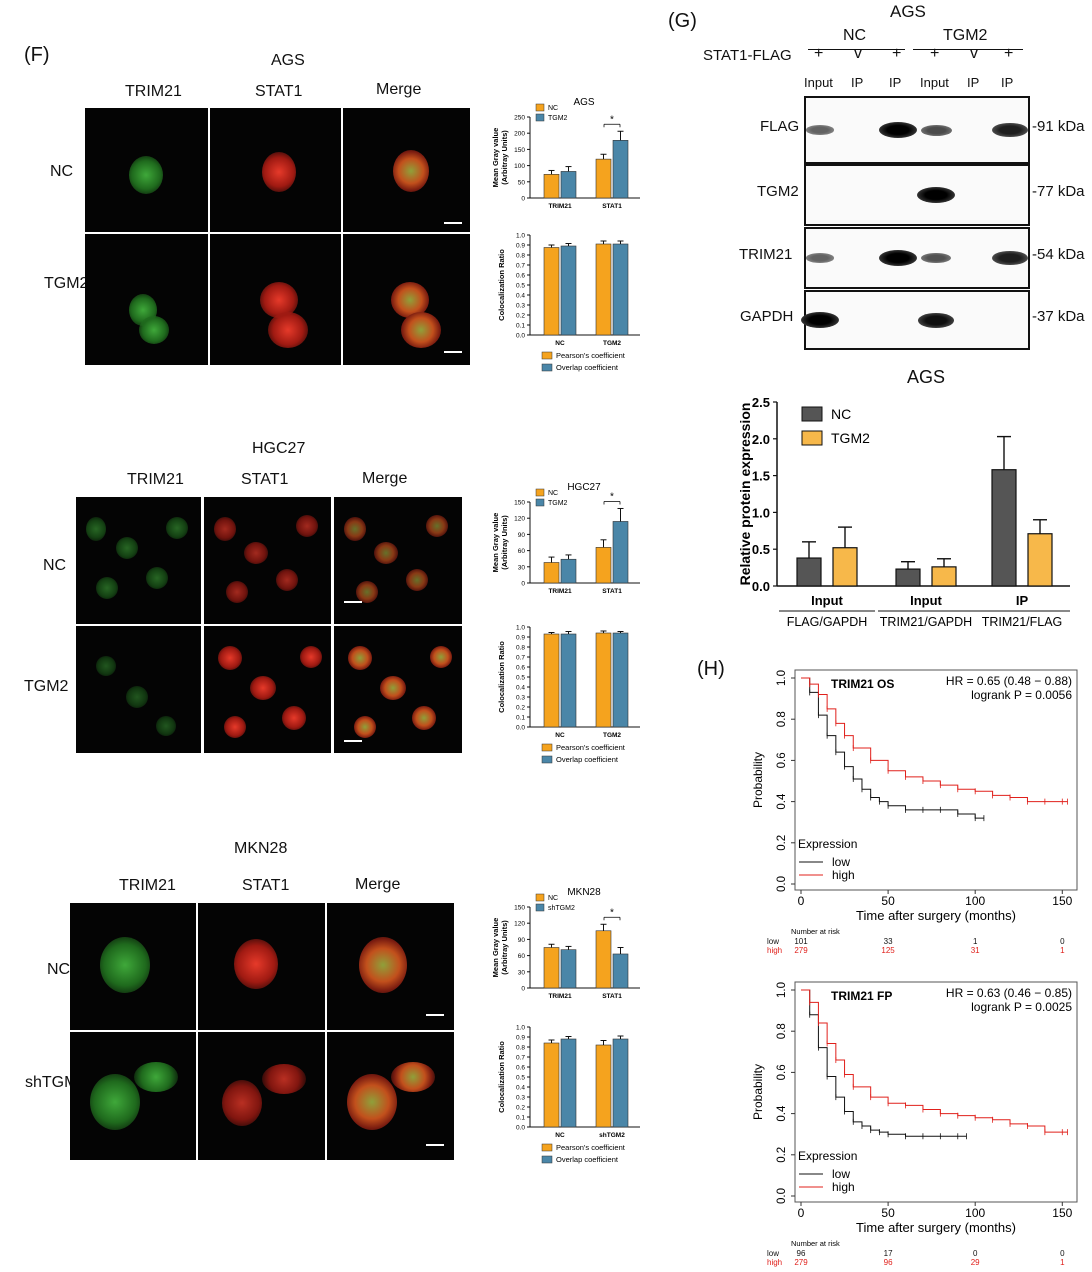 Image resolution: width=1092 pixels, height=1272 pixels. I want to click on x-sublabel: TRIM21/FLAG, so click(1022, 622).